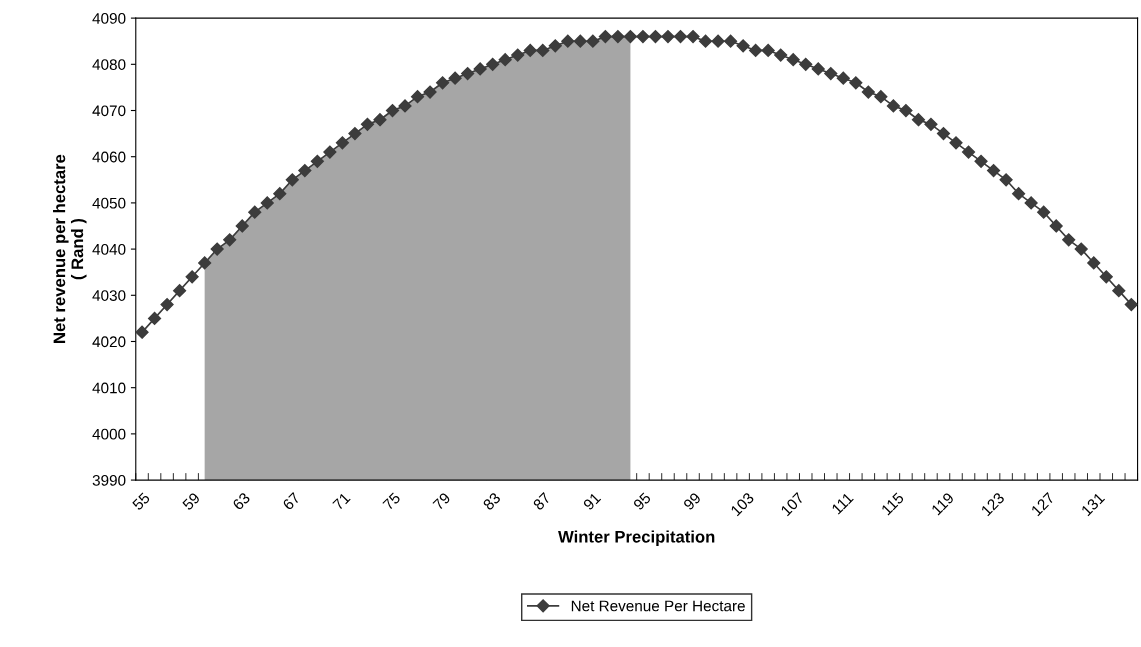 The width and height of the screenshot is (1141, 647). I want to click on y-tick-label: 4080, so click(109, 64).